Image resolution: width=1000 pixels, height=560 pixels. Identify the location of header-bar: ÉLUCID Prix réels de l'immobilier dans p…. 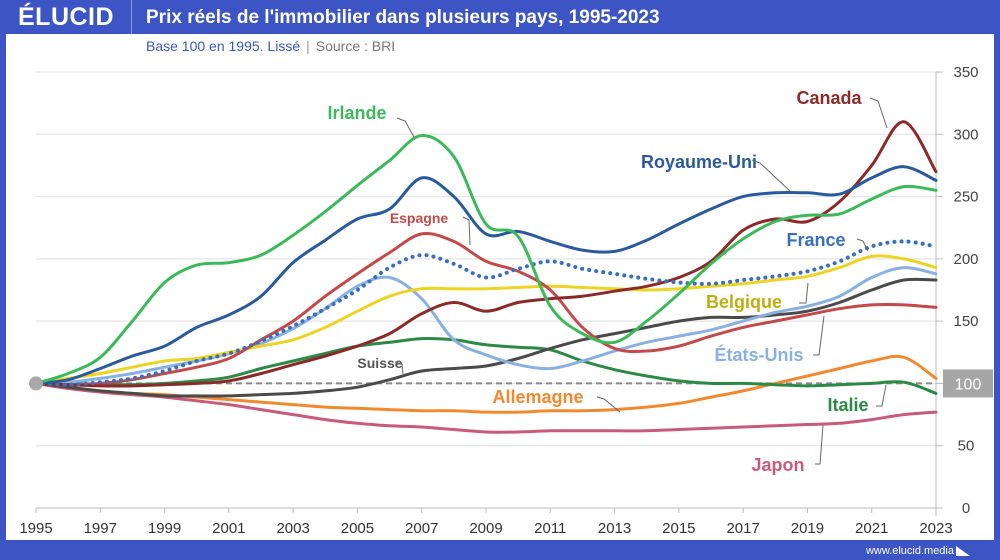
(500, 17).